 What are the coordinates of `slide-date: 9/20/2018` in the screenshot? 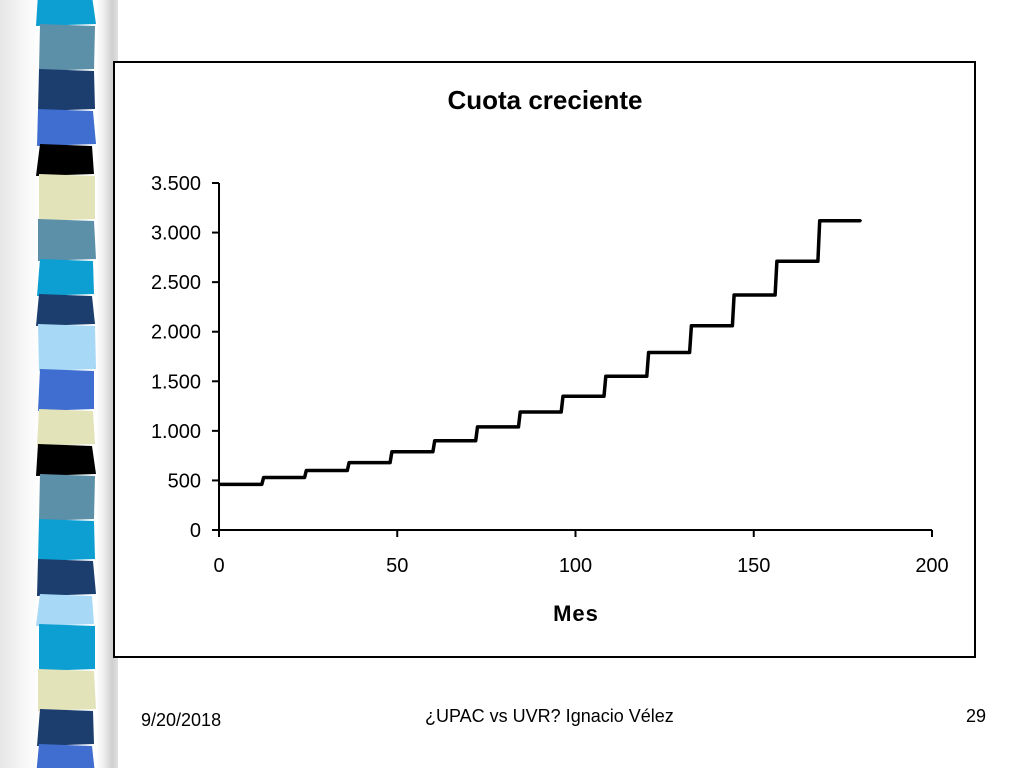 It's located at (181, 720).